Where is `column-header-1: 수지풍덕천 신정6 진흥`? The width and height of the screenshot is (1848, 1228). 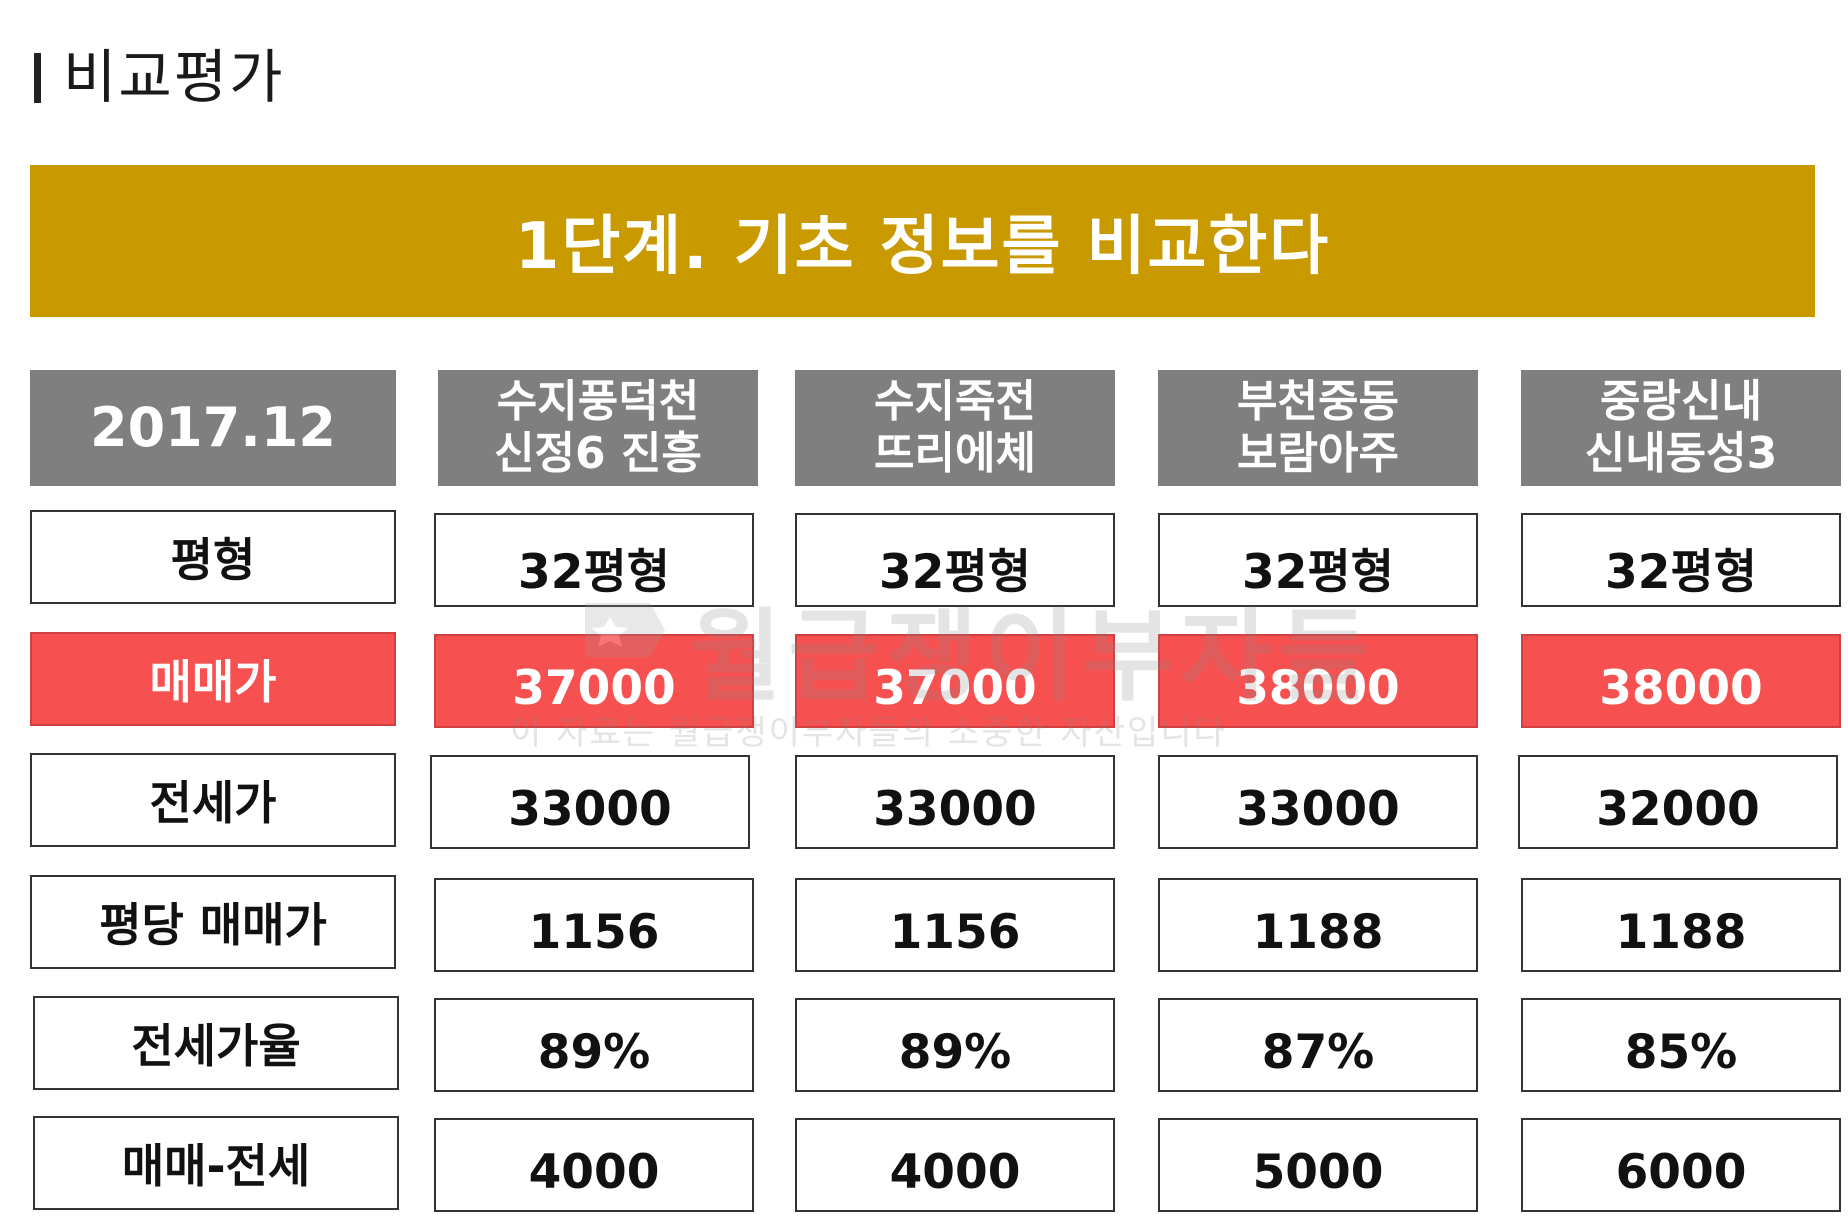
column-header-1: 수지풍덕천 신정6 진흥 is located at coordinates (598, 428).